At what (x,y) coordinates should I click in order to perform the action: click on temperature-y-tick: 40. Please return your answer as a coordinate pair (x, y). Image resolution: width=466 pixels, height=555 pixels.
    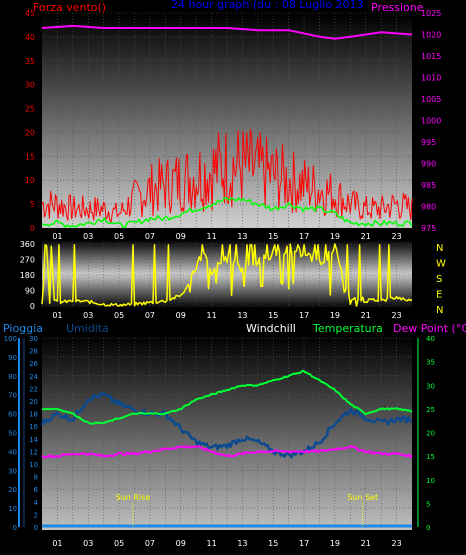
    Looking at the image, I should click on (430, 339).